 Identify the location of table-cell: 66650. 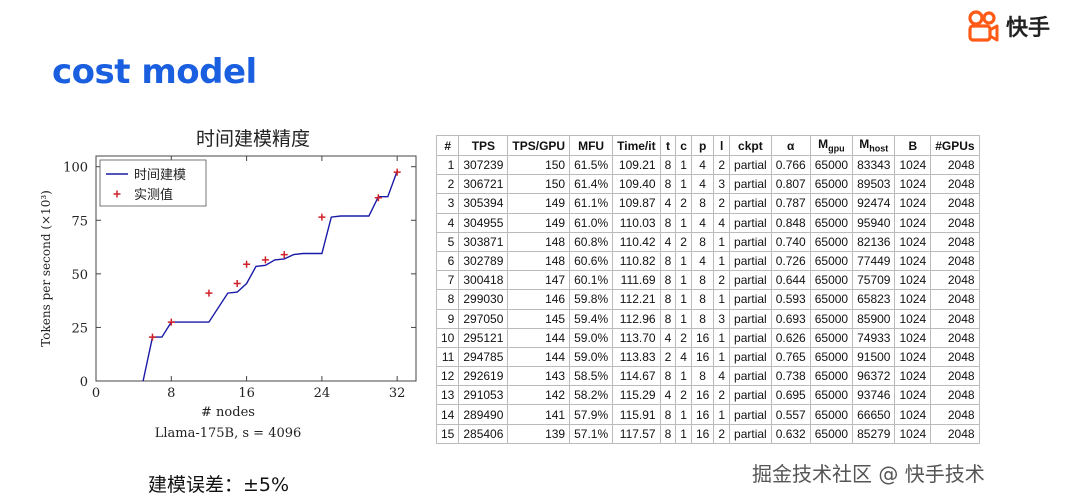
(874, 414).